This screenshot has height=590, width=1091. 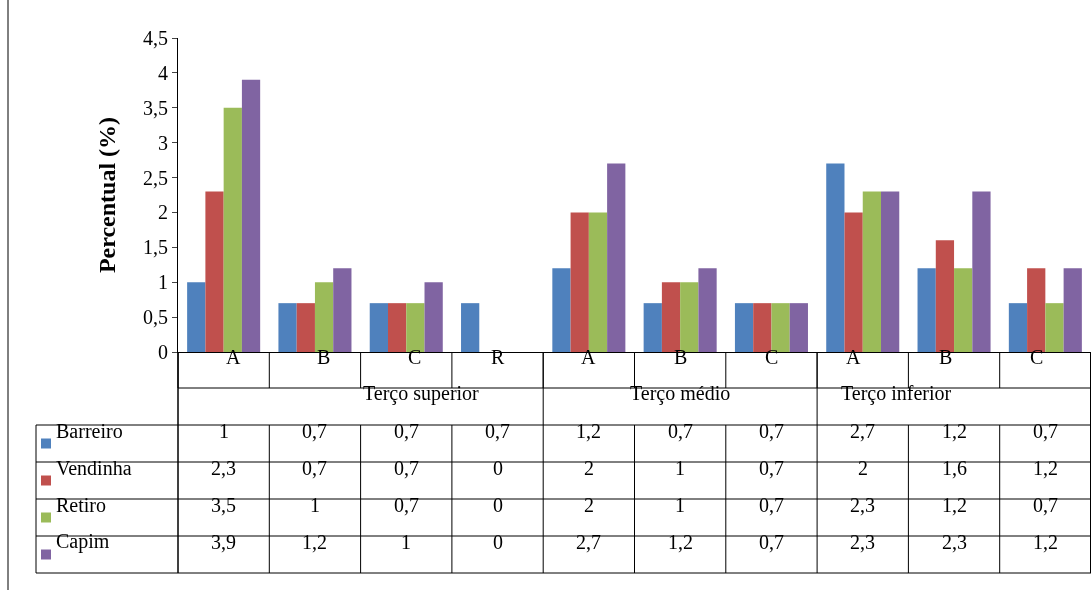 I want to click on text: Terço superior, so click(x=421, y=393).